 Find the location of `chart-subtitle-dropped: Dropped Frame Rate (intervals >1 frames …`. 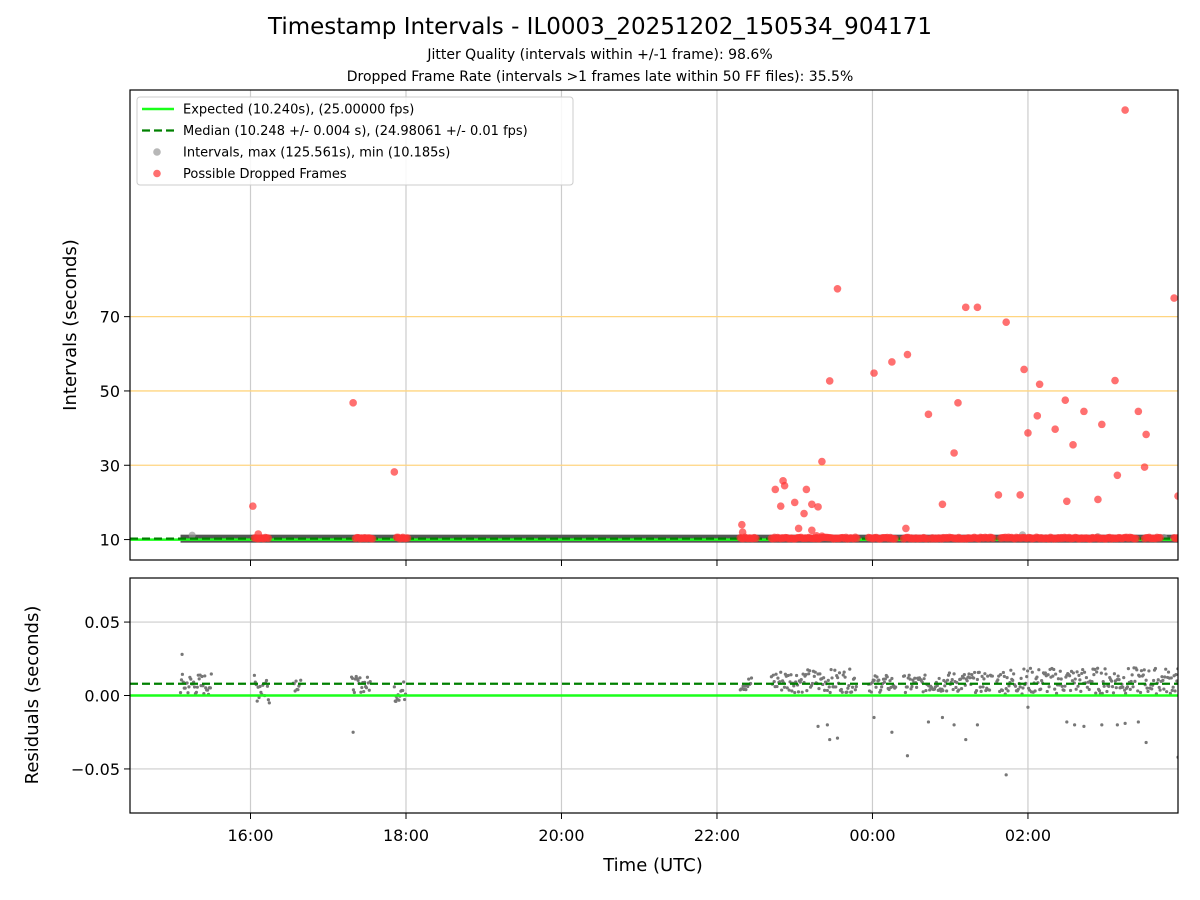

chart-subtitle-dropped: Dropped Frame Rate (intervals >1 frames … is located at coordinates (600, 77).